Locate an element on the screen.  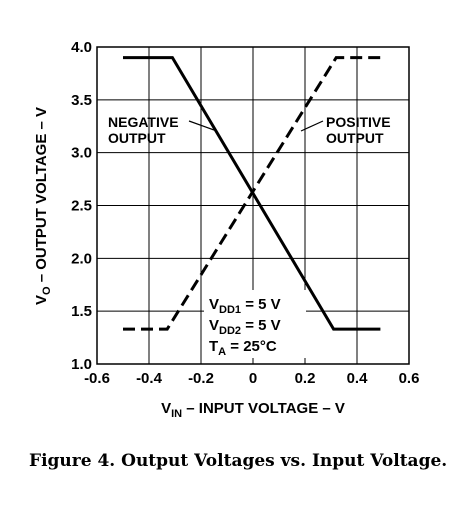
x-tick-label: -0.2 is located at coordinates (201, 378).